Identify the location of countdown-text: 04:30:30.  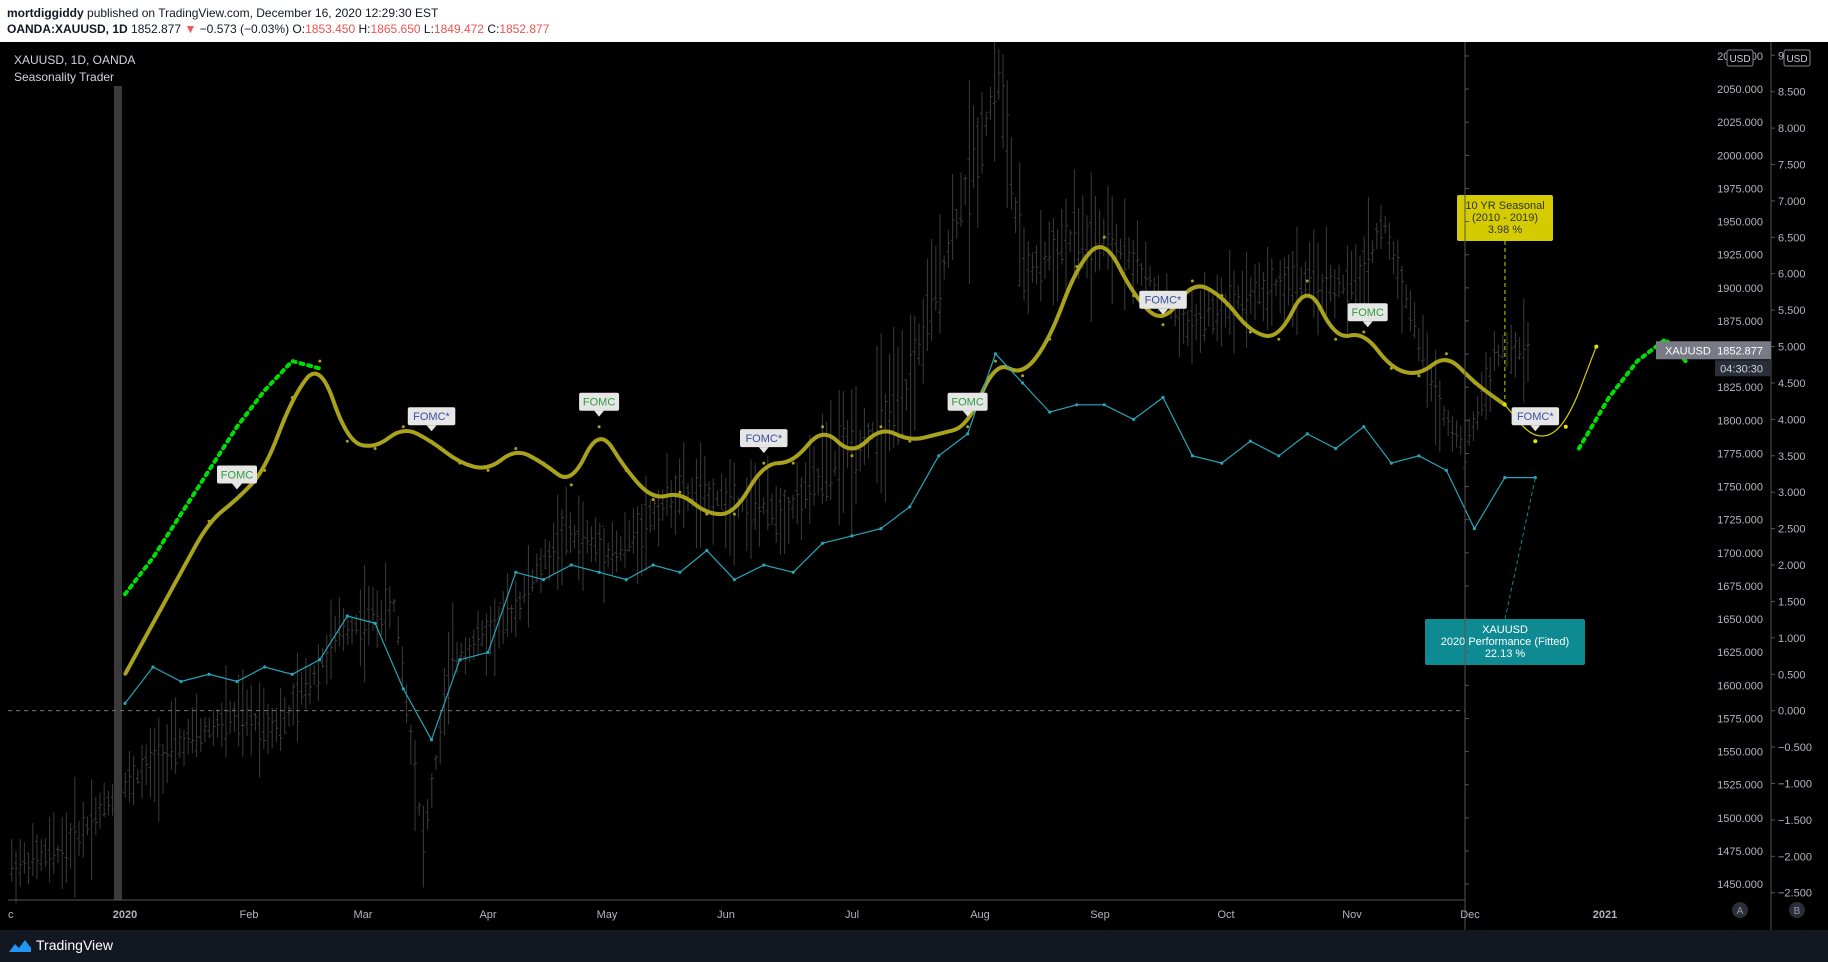
(1741, 369).